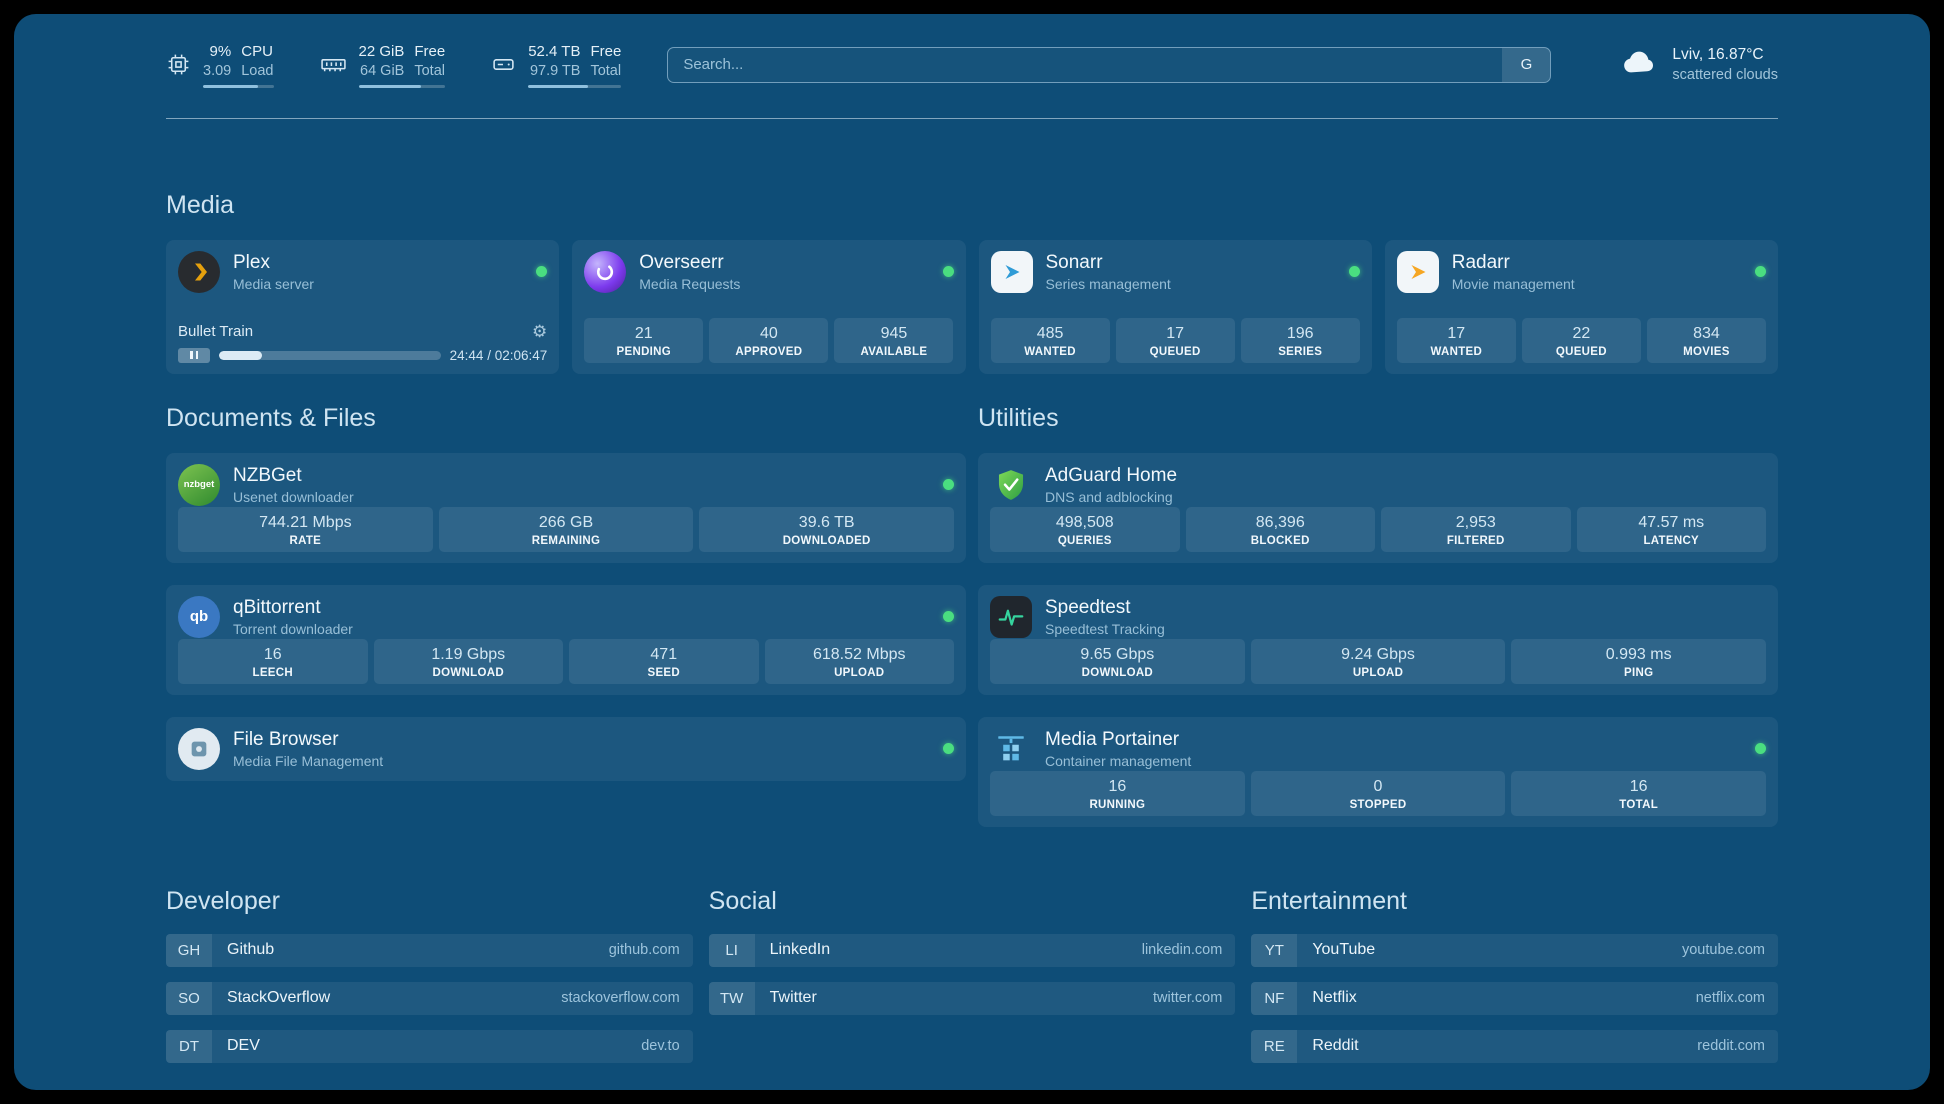 This screenshot has width=1944, height=1104. I want to click on service-subtitle: DNS and adblocking, so click(1109, 497).